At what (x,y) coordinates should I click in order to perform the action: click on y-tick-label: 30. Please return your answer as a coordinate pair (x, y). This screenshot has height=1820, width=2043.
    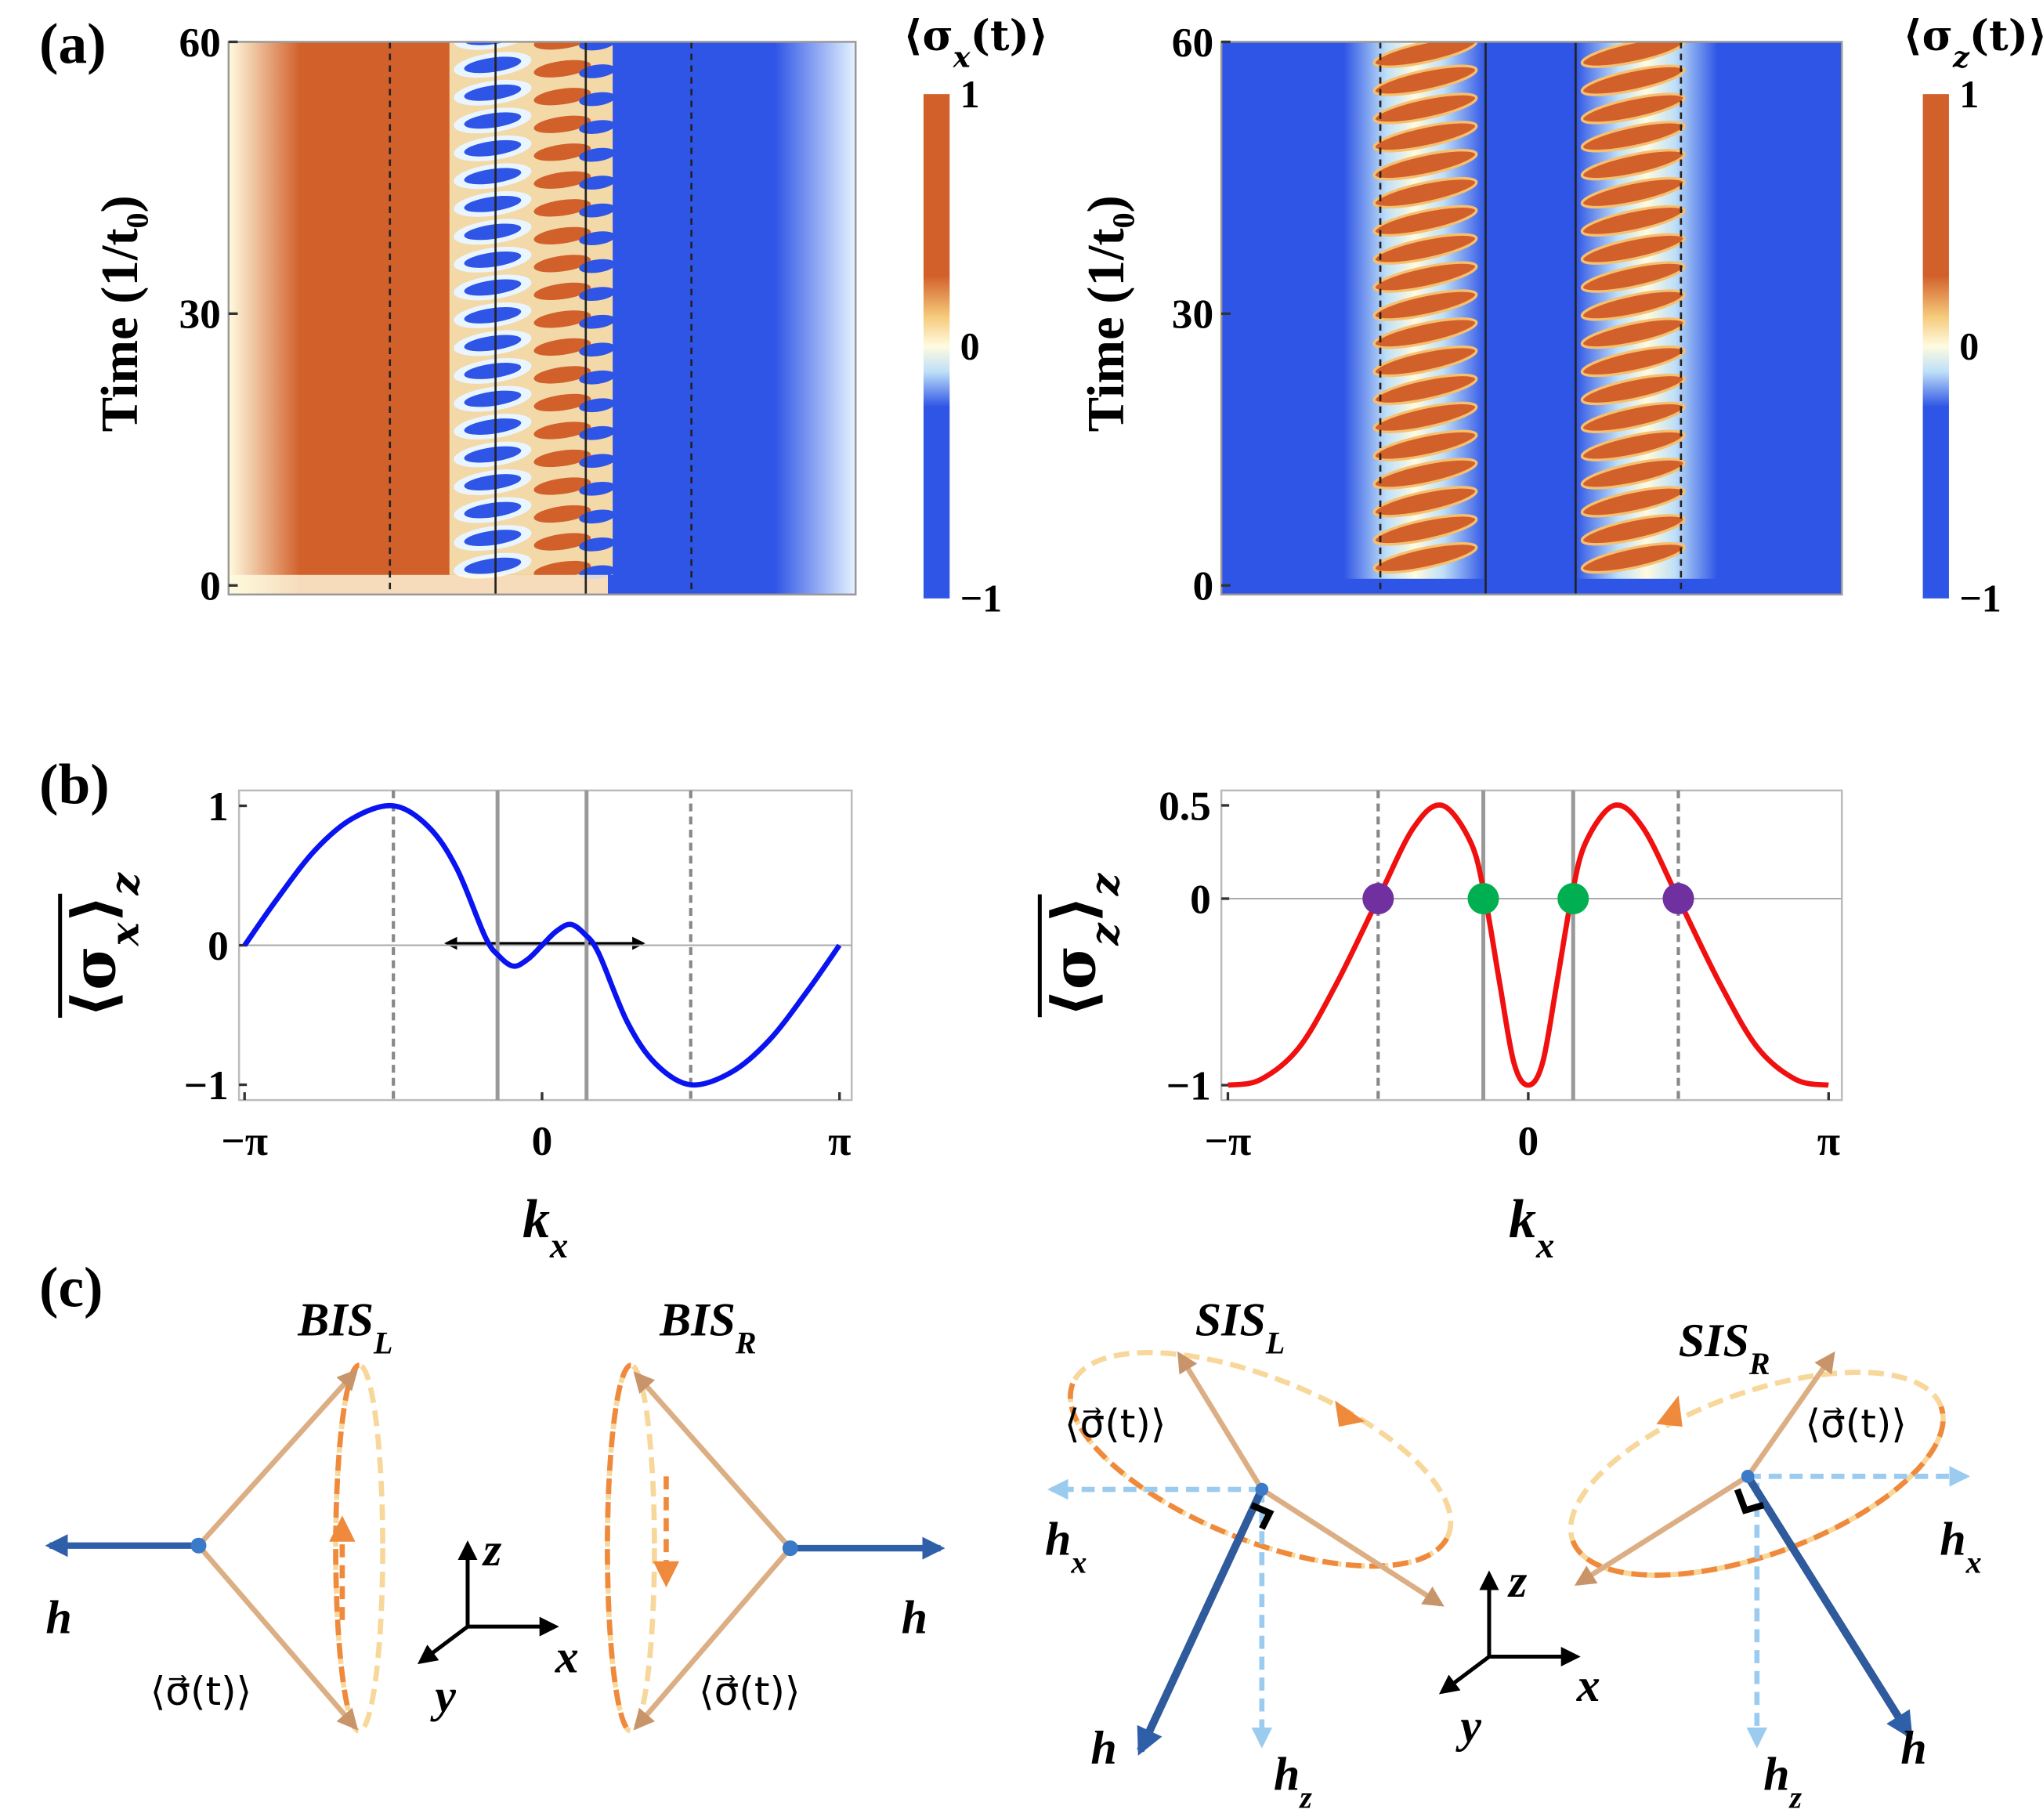
    Looking at the image, I should click on (1192, 314).